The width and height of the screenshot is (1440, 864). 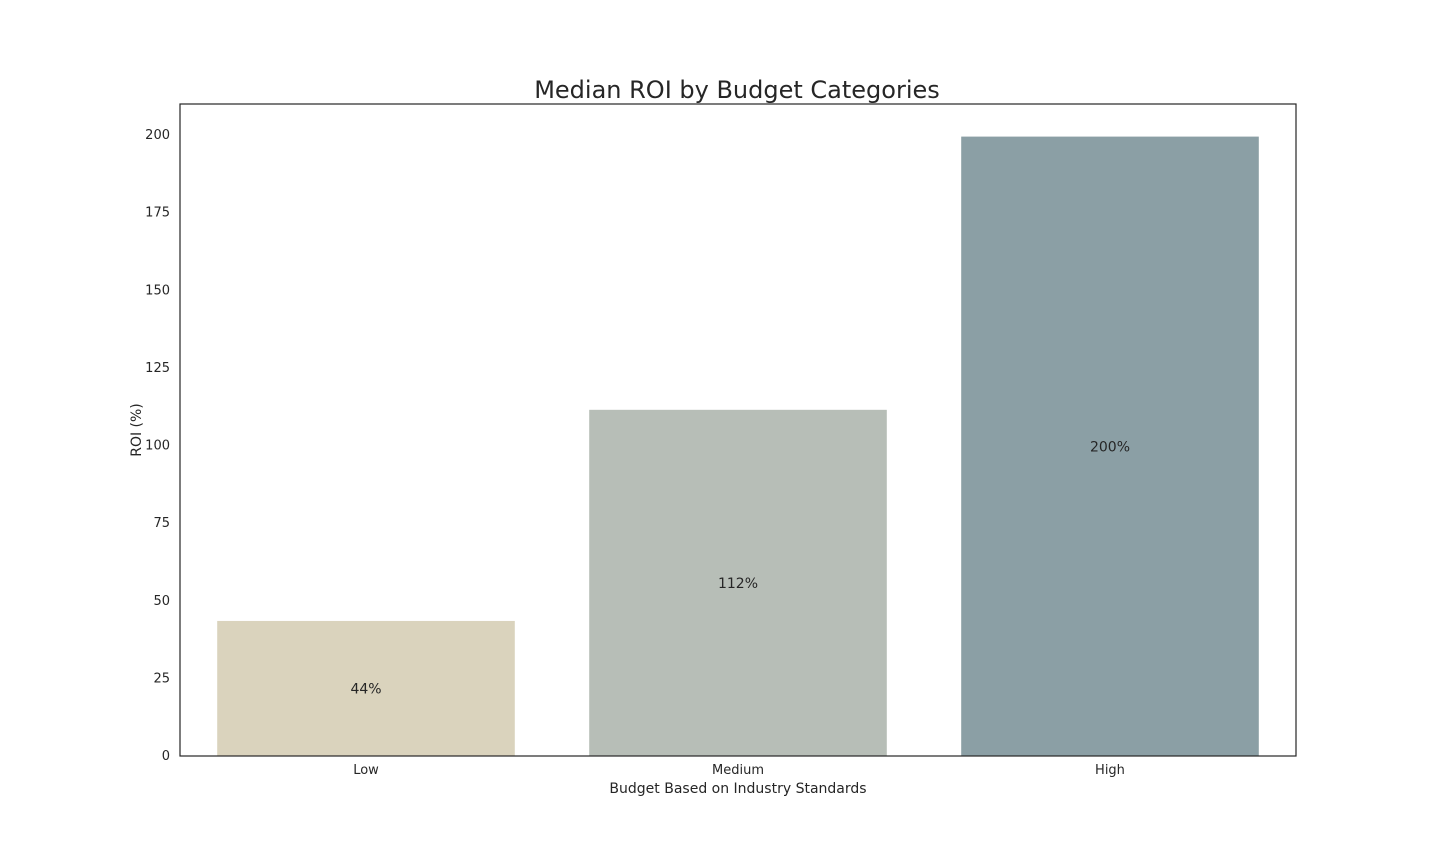 What do you see at coordinates (1110, 770) in the screenshot?
I see `x-tick-label-high: High` at bounding box center [1110, 770].